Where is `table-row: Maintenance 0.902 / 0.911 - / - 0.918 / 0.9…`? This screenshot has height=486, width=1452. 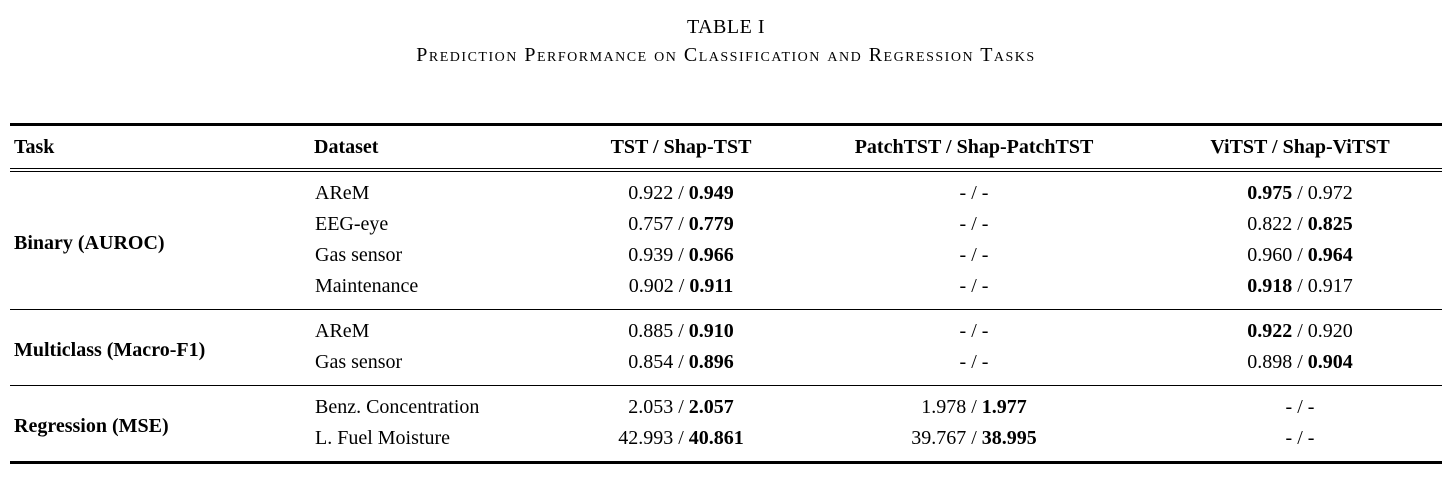 table-row: Maintenance 0.902 / 0.911 - / - 0.918 / 0.9… is located at coordinates (726, 290).